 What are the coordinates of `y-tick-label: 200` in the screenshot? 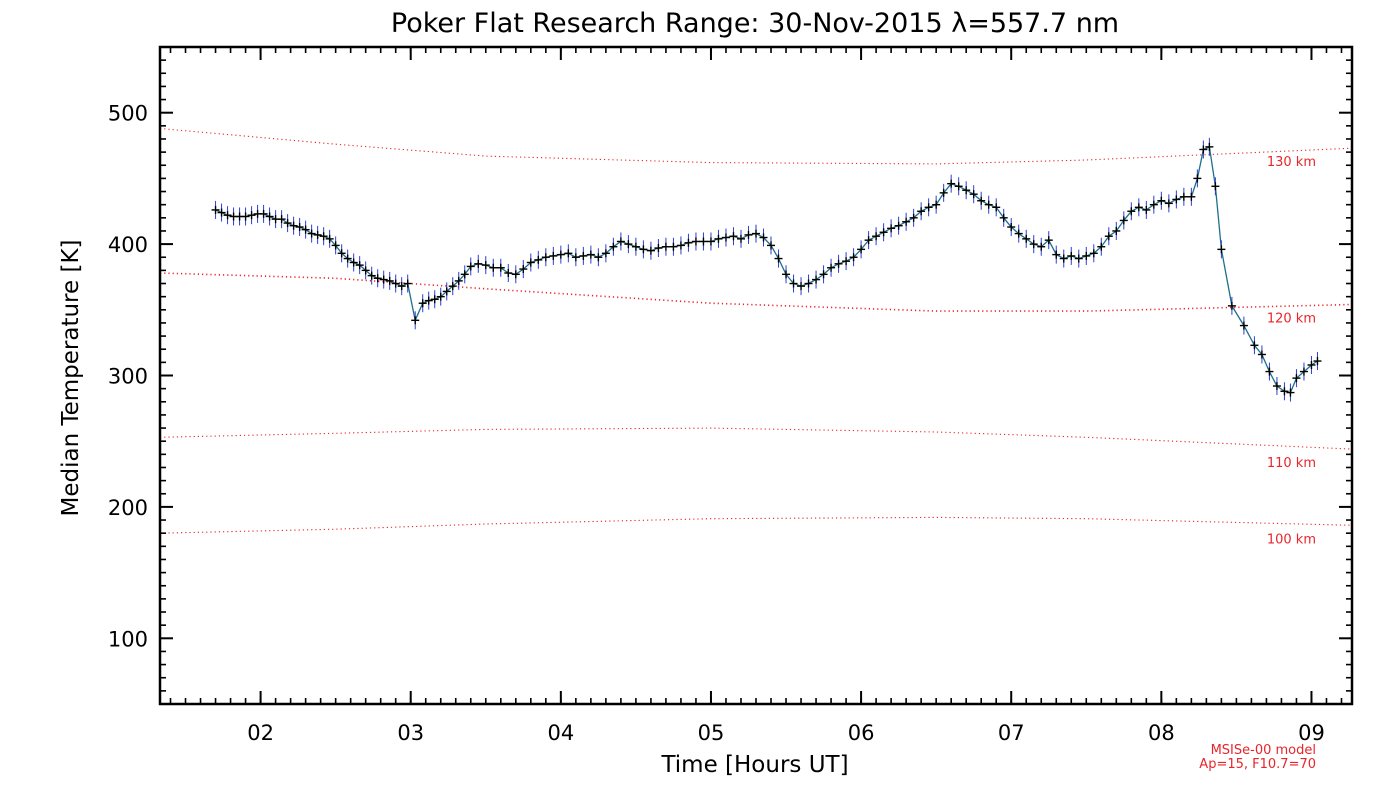 It's located at (128, 508).